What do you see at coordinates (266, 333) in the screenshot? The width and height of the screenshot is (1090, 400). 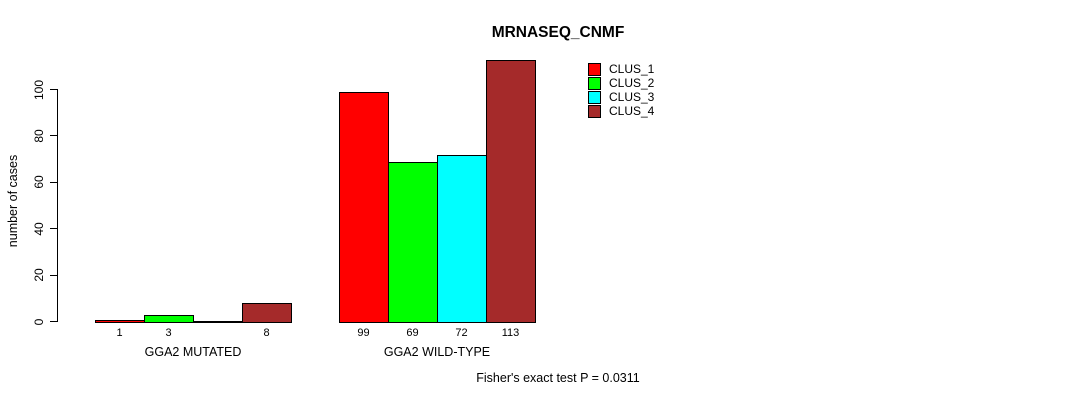 I see `bar-value-label: 8` at bounding box center [266, 333].